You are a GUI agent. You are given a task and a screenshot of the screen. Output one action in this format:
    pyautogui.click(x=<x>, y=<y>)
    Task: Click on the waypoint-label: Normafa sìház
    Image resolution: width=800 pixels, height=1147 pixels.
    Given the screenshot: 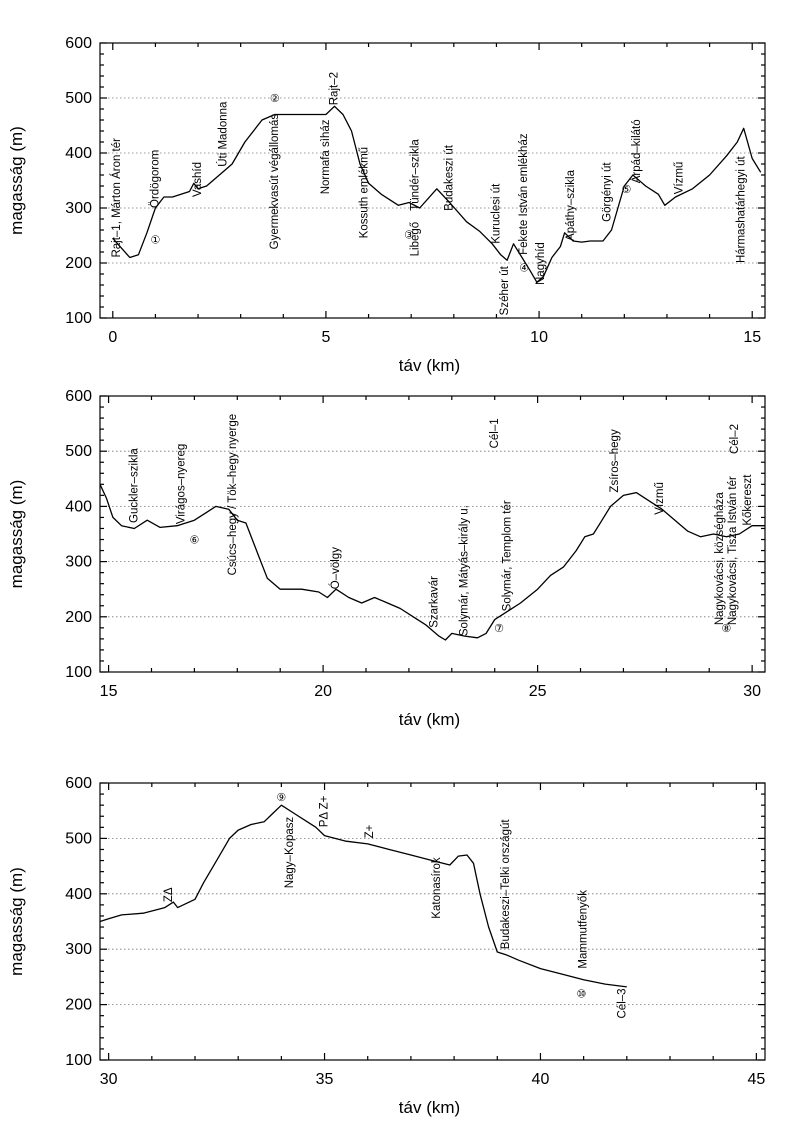 What is the action you would take?
    pyautogui.click(x=326, y=156)
    